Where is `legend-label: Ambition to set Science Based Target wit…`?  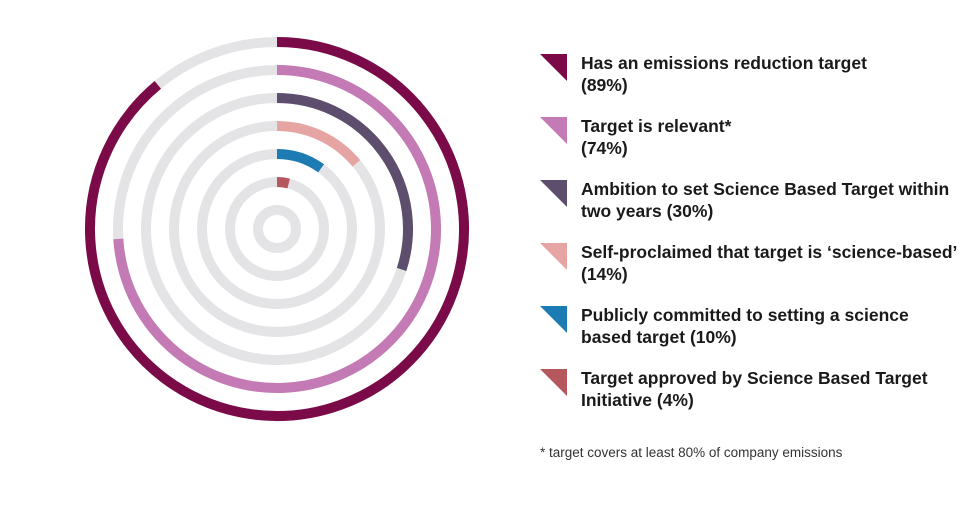 legend-label: Ambition to set Science Based Target wit… is located at coordinates (765, 200).